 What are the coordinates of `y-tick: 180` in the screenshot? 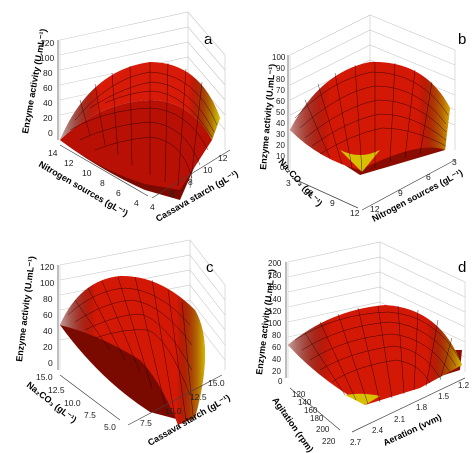 It's located at (317, 418).